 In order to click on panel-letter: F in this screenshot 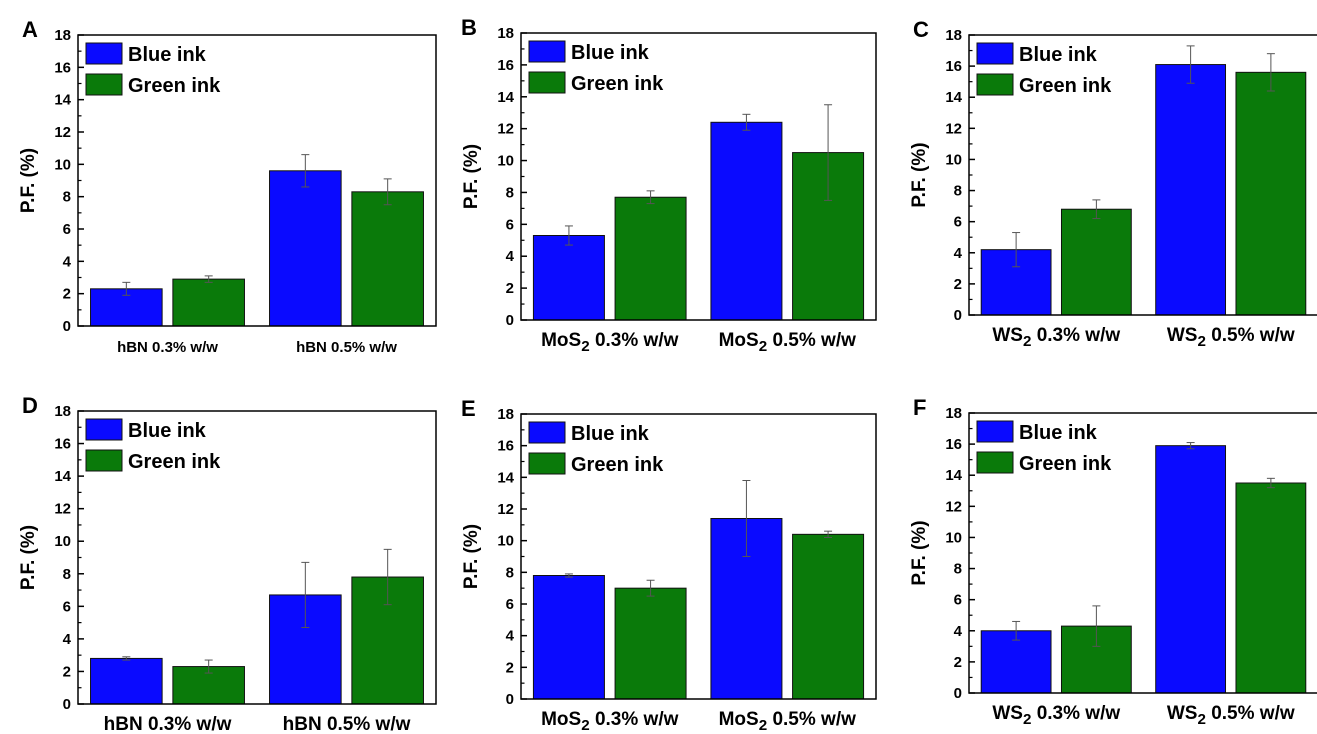, I will do `click(919, 407)`.